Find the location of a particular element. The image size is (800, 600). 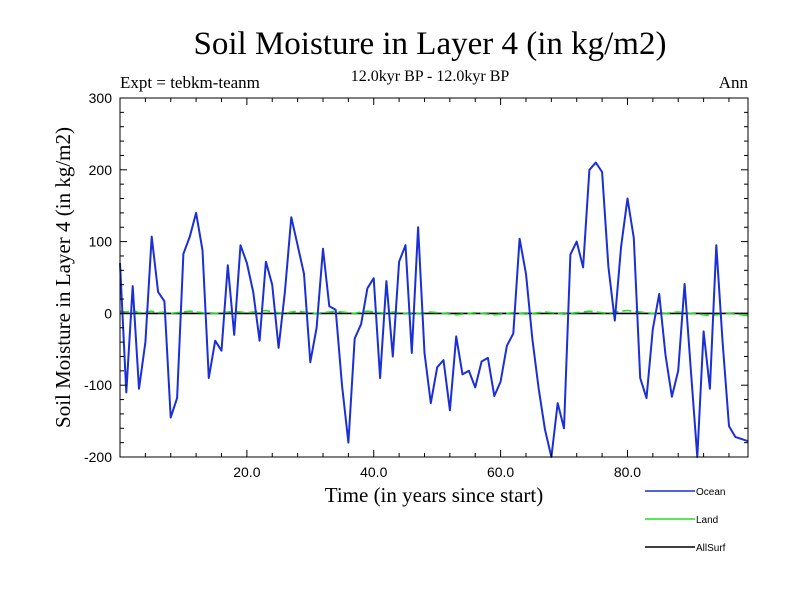

x-tick-label: 60.0 is located at coordinates (500, 472).